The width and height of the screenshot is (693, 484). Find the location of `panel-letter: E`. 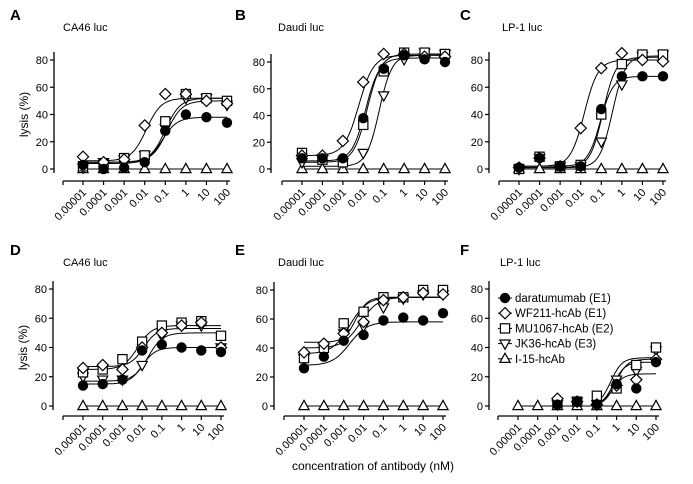

panel-letter: E is located at coordinates (240, 250).